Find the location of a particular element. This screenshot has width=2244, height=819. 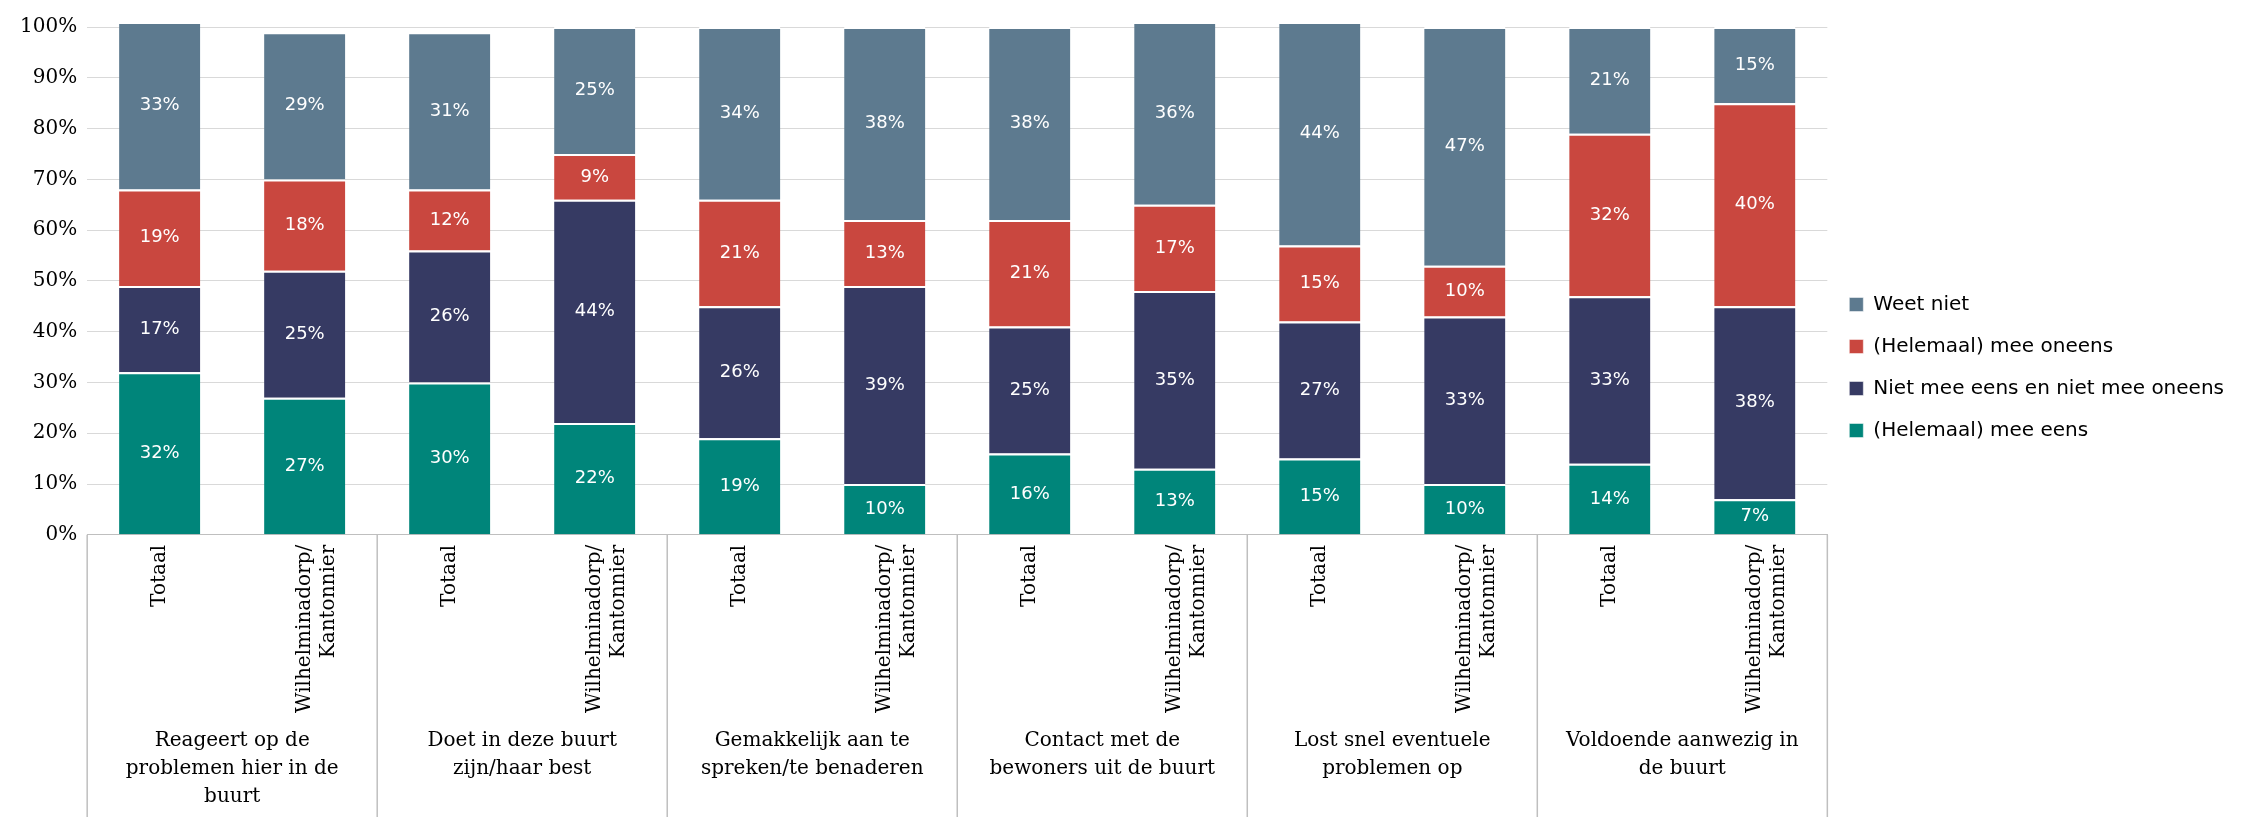

y-tick-label: 40% is located at coordinates (55, 329).